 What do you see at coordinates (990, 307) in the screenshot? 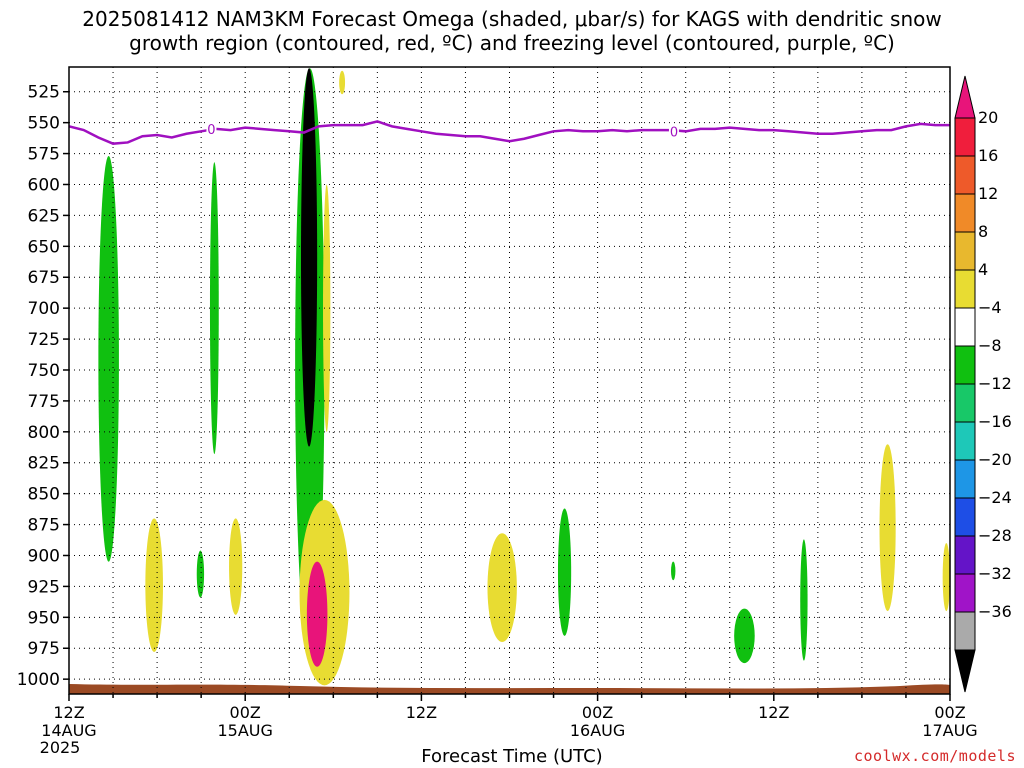
I see `colorbar-label: −4` at bounding box center [990, 307].